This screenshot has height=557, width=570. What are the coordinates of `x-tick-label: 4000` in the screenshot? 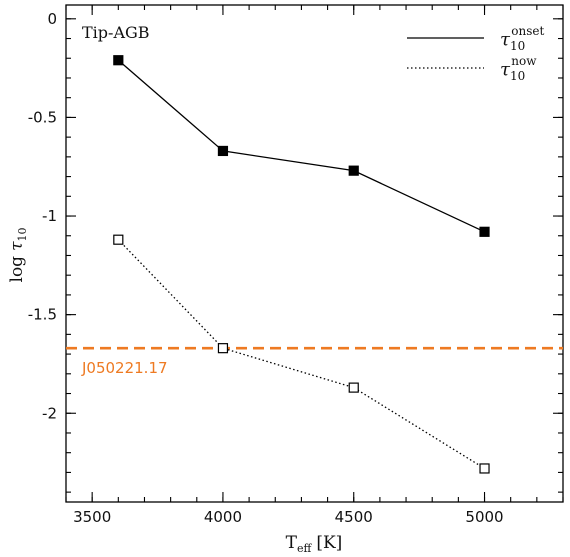 It's located at (223, 517).